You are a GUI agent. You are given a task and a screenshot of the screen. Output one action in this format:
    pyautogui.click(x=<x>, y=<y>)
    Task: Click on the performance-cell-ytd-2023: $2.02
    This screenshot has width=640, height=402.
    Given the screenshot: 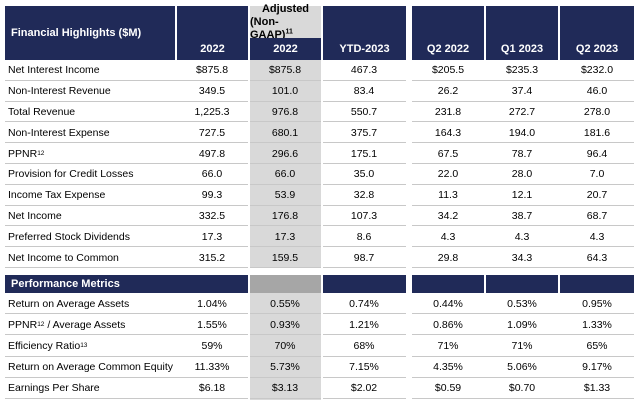 What is the action you would take?
    pyautogui.click(x=364, y=388)
    